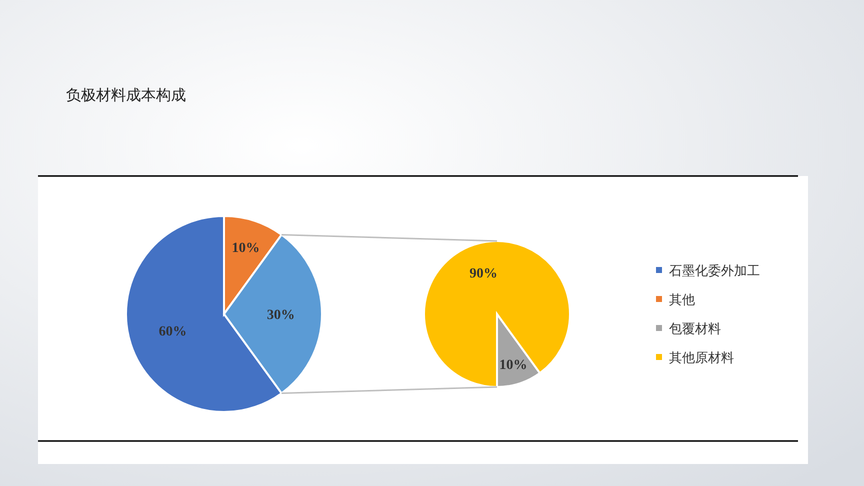  What do you see at coordinates (701, 358) in the screenshot?
I see `legend-label: 其他原材料` at bounding box center [701, 358].